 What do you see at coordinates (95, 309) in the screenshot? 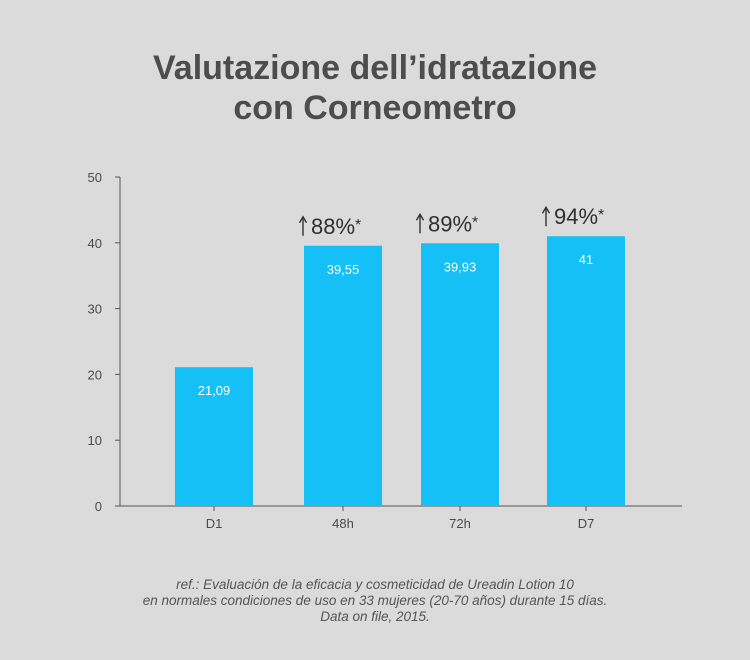
I see `y-tick-label: 30` at bounding box center [95, 309].